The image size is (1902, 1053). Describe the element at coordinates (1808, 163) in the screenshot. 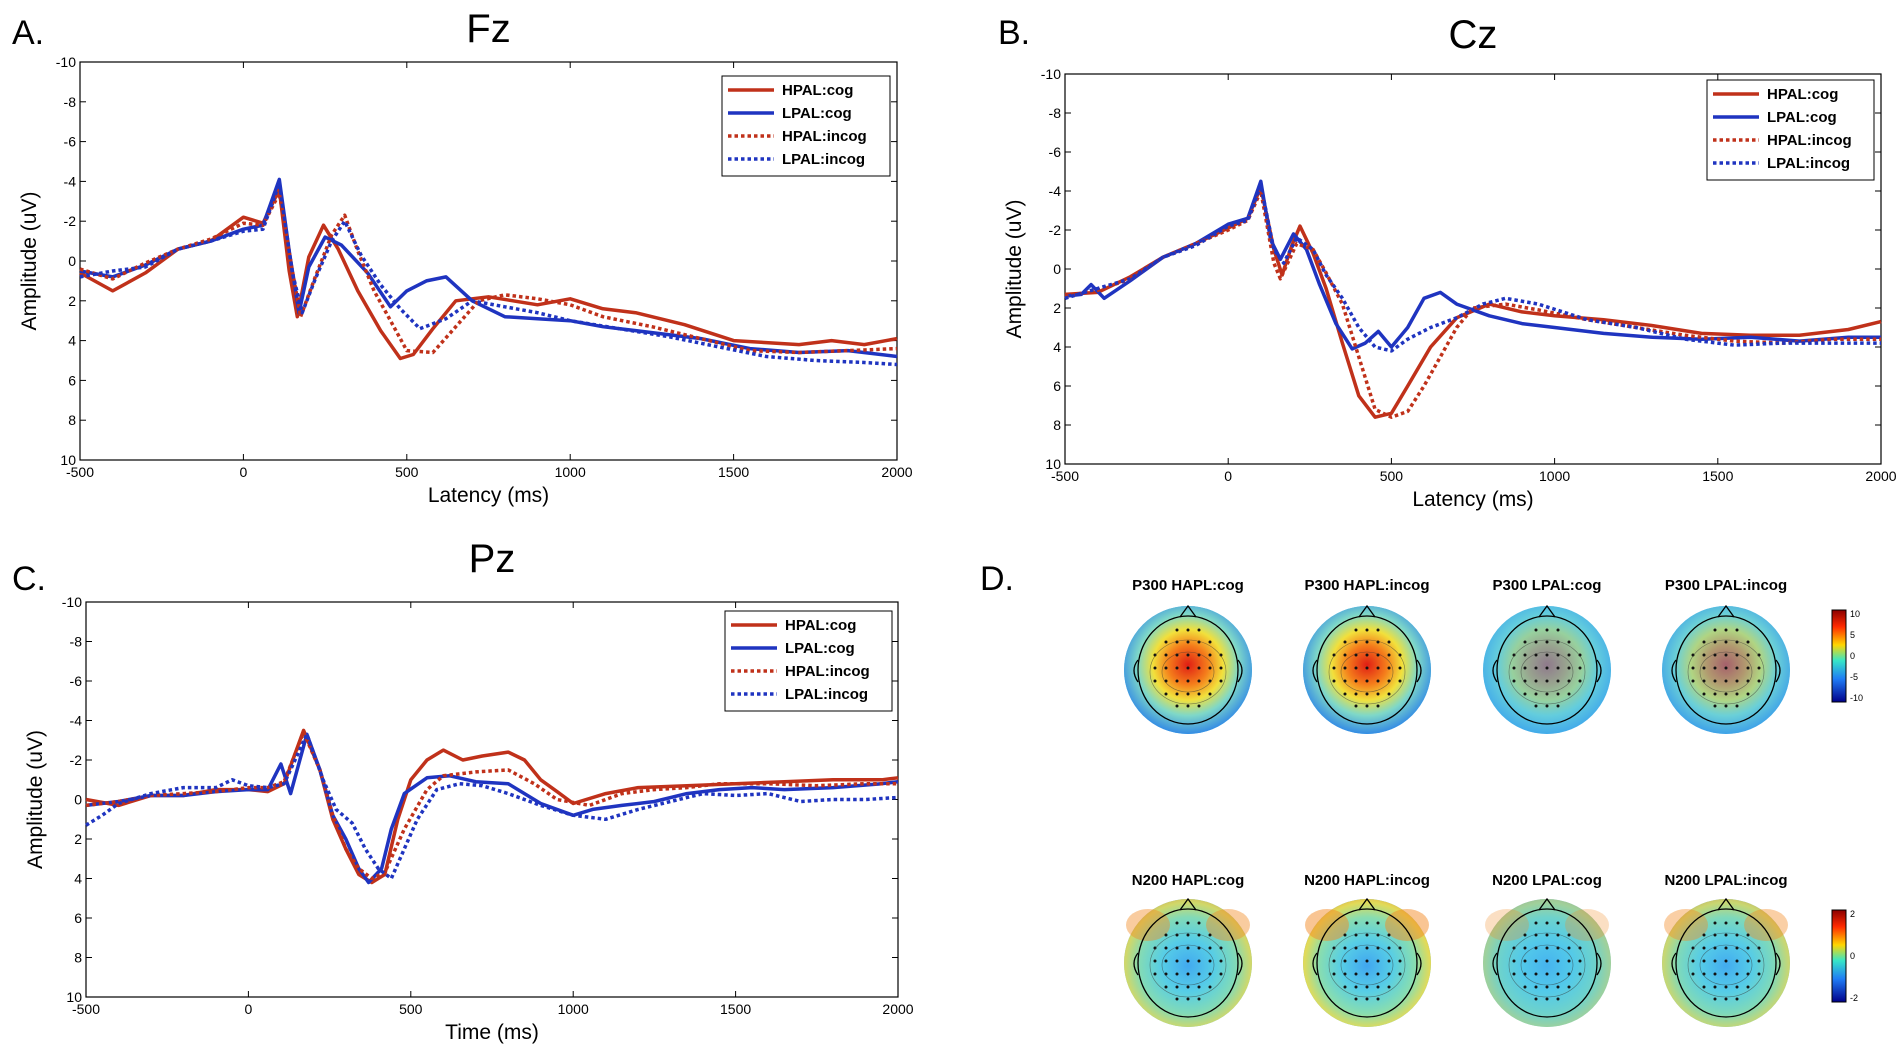

I see `legend-label: LPAL:incog` at that location.